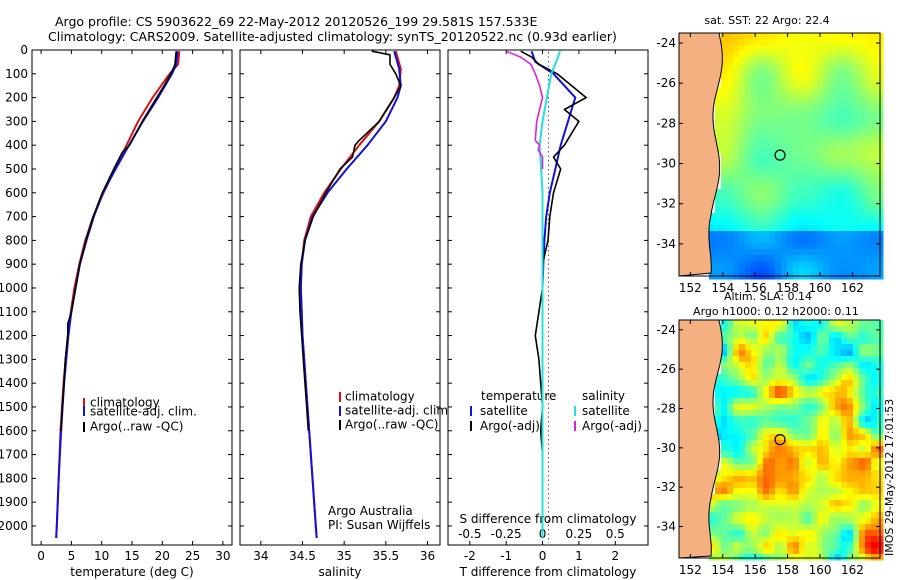 Image resolution: width=900 pixels, height=580 pixels. What do you see at coordinates (222, 556) in the screenshot?
I see `xtick-label: 30` at bounding box center [222, 556].